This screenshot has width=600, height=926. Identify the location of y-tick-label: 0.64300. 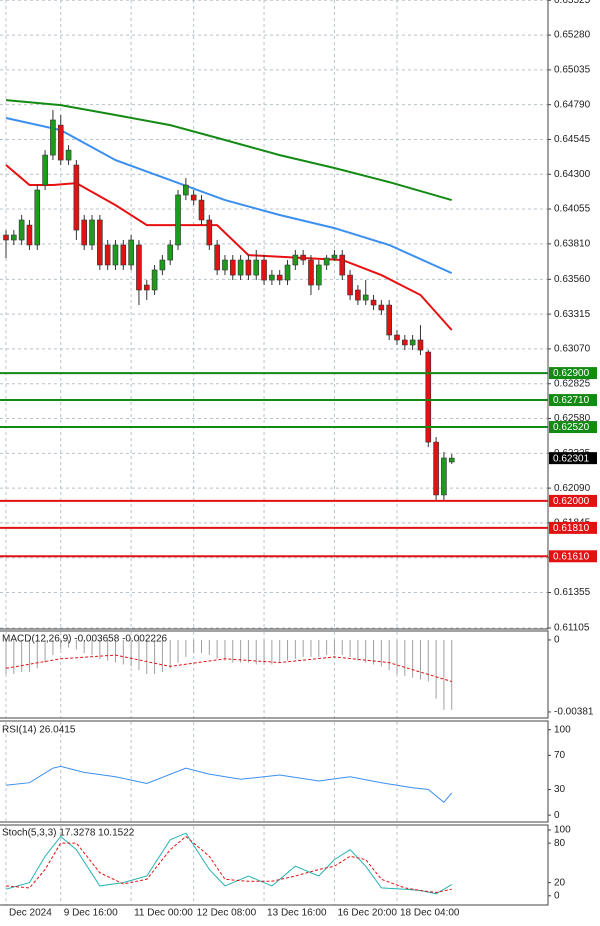
(572, 174).